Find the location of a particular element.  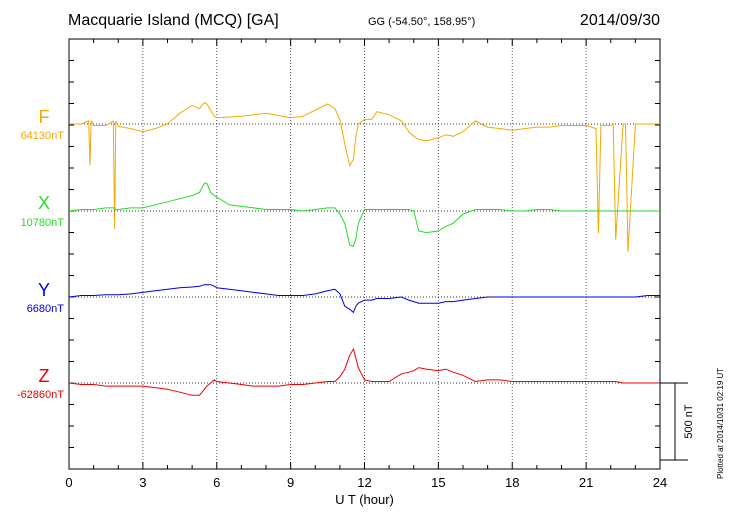

station-coordinates: GG (-54.50°, 158.95°) is located at coordinates (422, 22).